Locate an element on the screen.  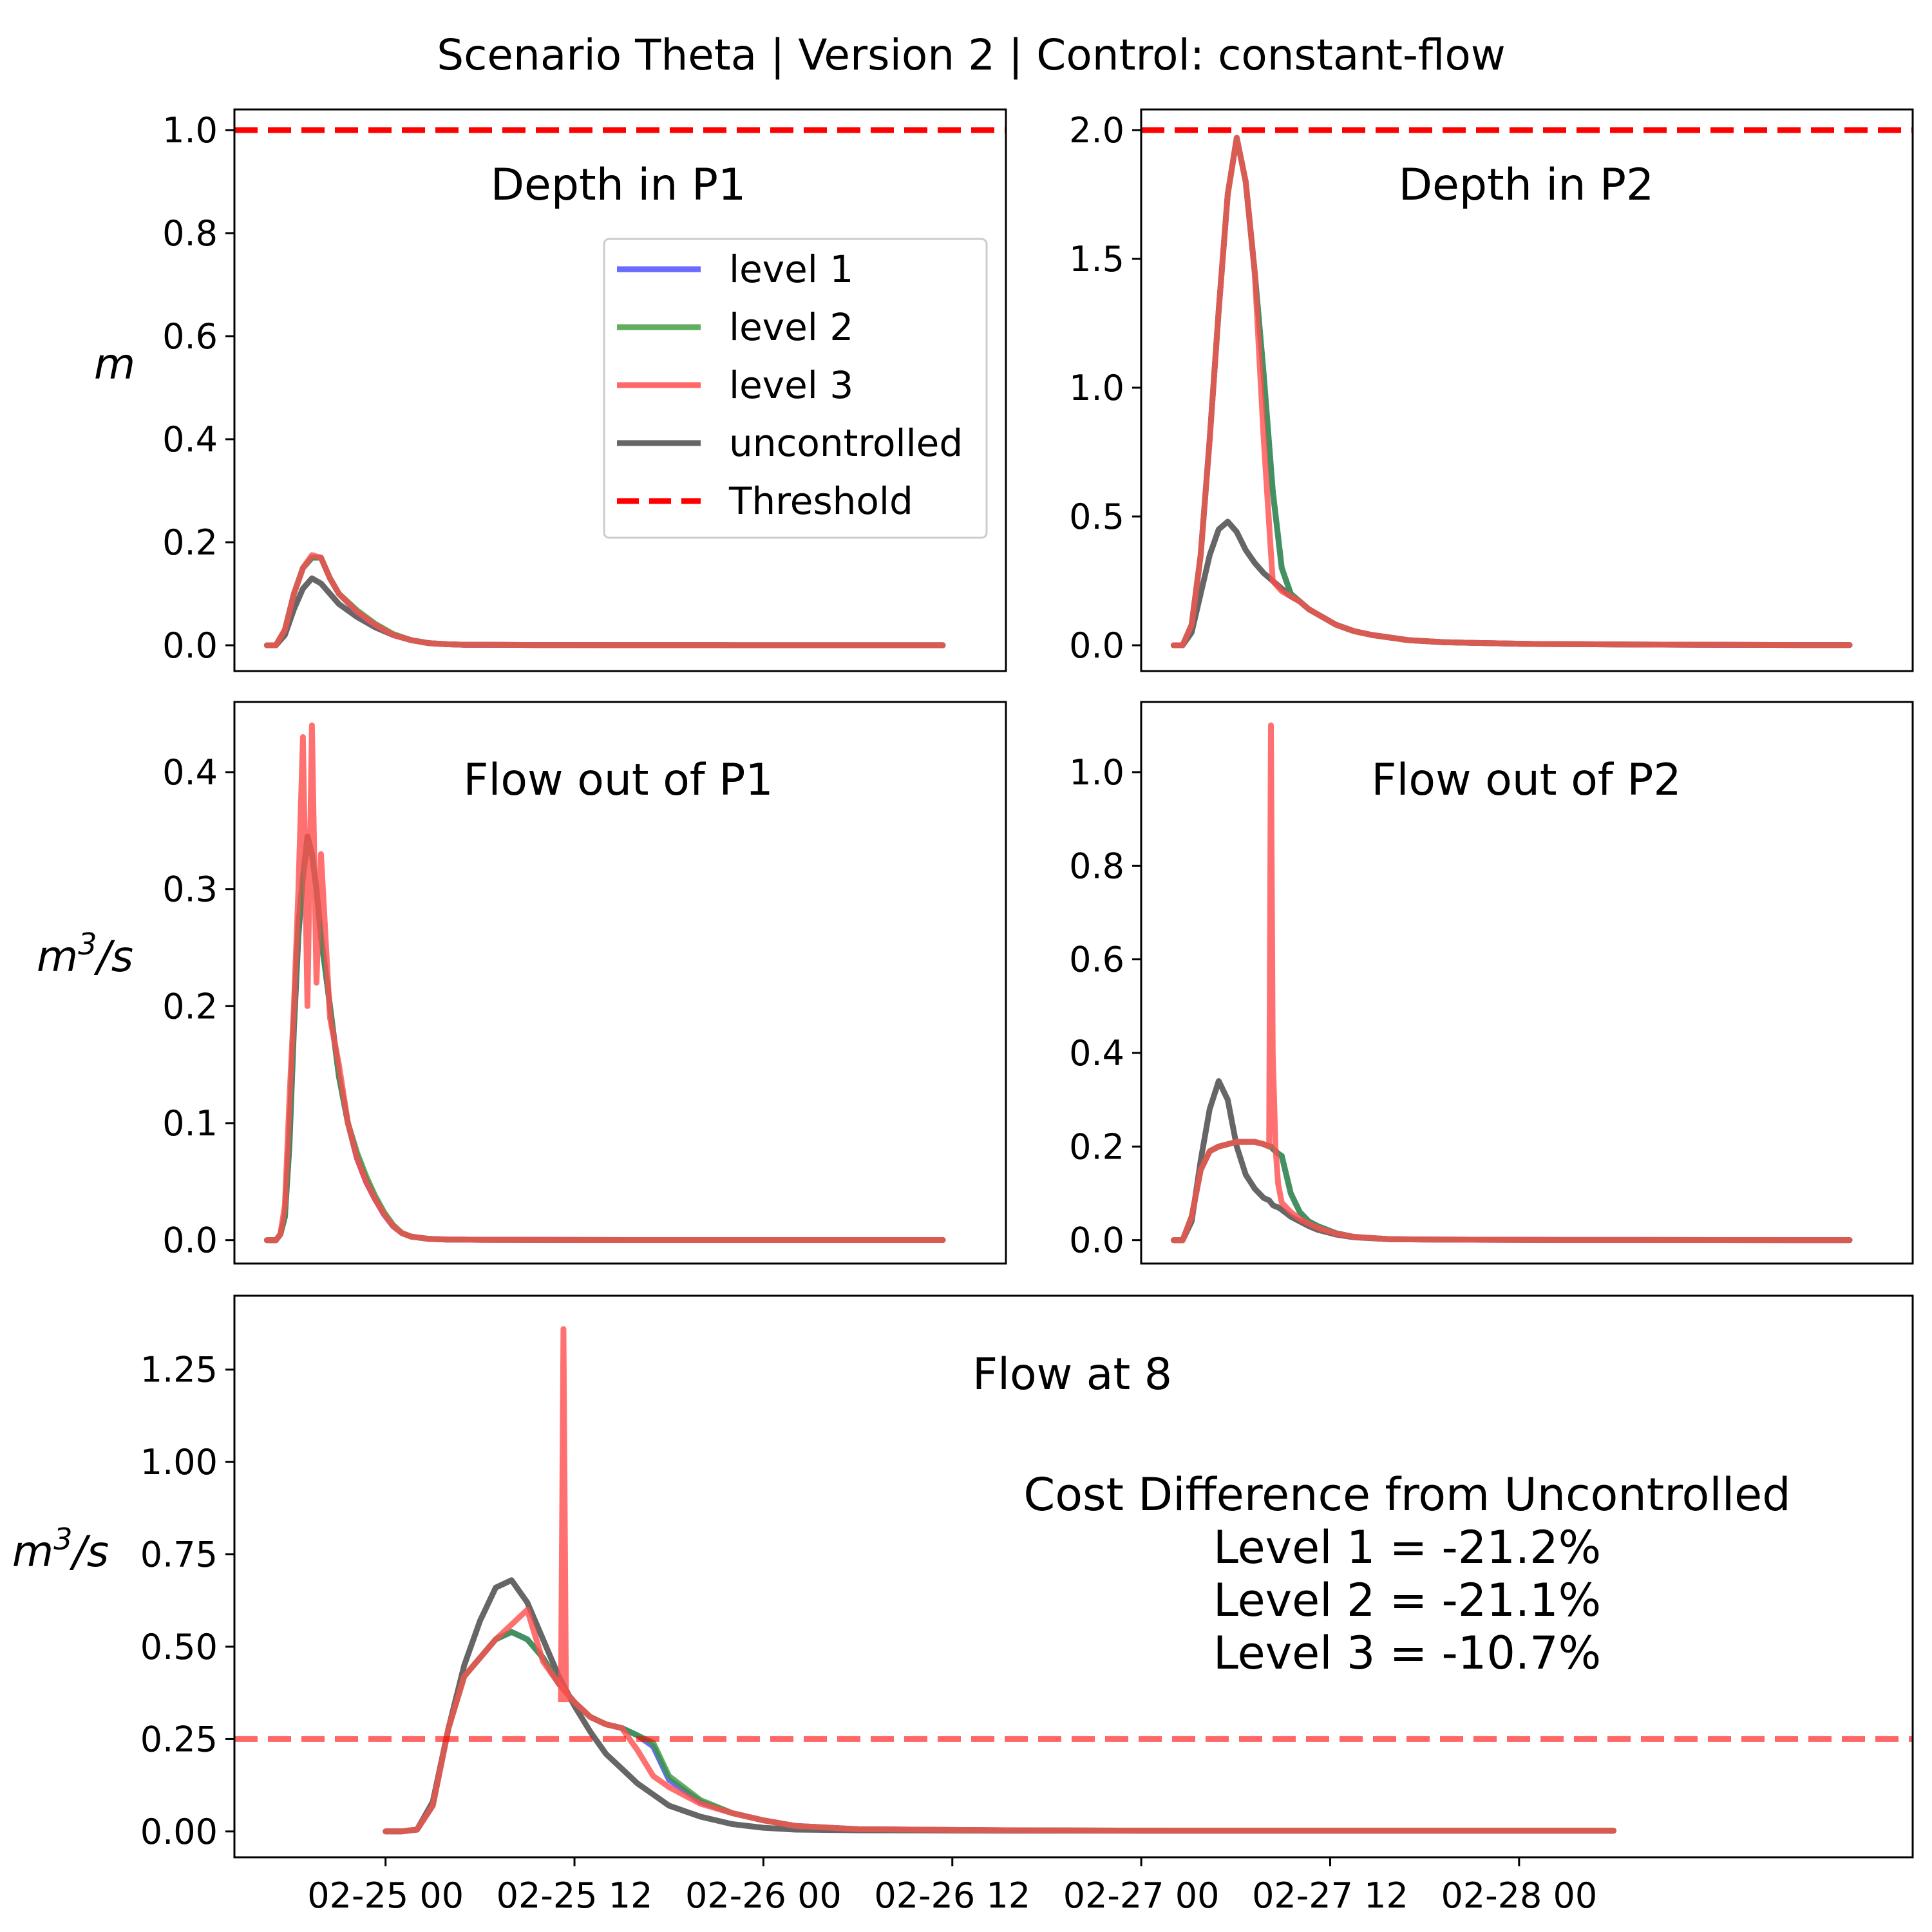
y-tick-label: 0.5 is located at coordinates (1096, 517).